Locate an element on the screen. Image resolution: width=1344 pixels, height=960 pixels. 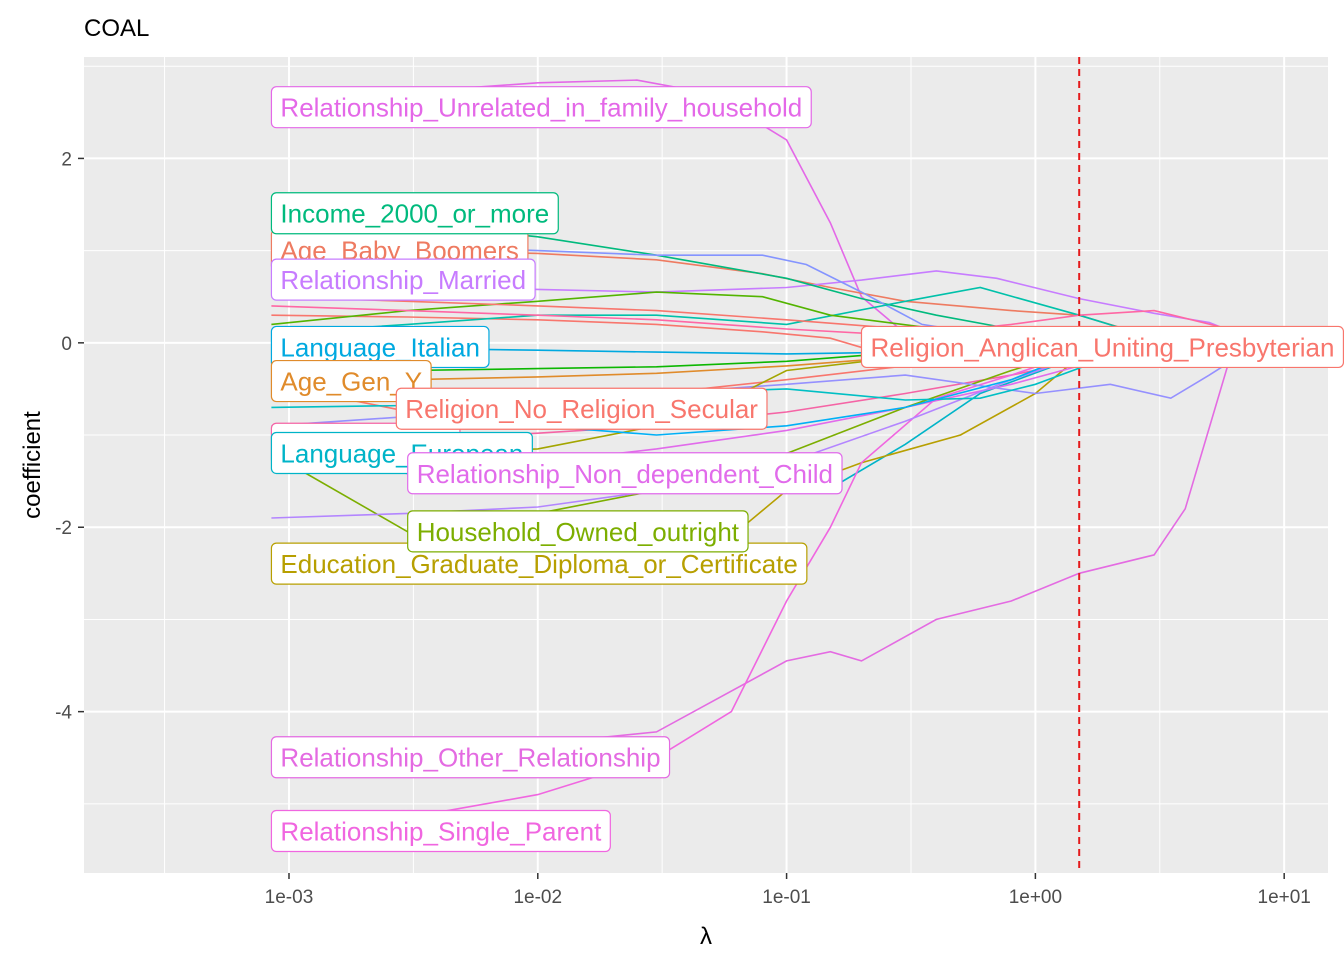
series-label-12: Household_Owned_outright is located at coordinates (578, 531).